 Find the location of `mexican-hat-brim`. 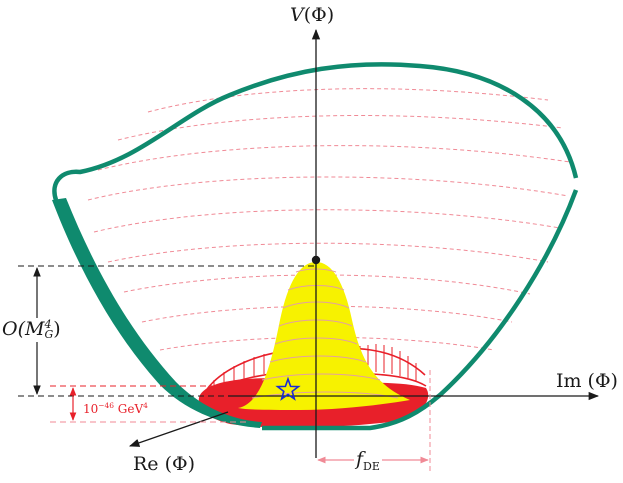

mexican-hat-brim is located at coordinates (315, 369).